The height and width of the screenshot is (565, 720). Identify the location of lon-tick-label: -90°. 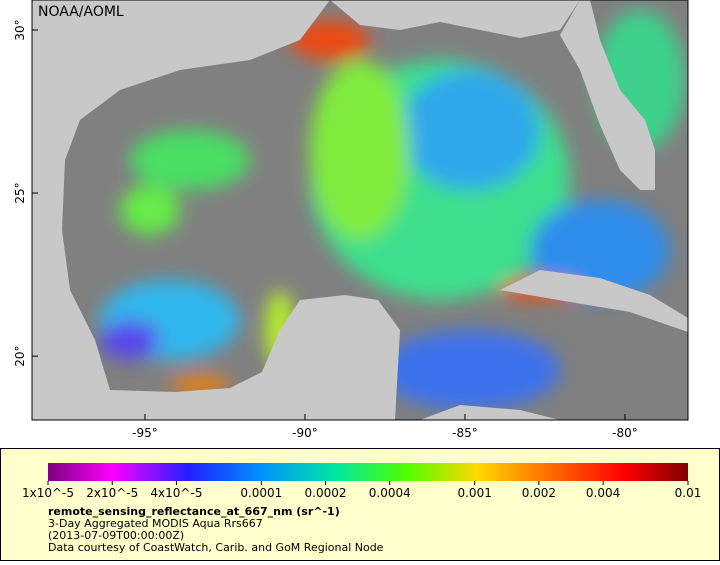
(305, 433).